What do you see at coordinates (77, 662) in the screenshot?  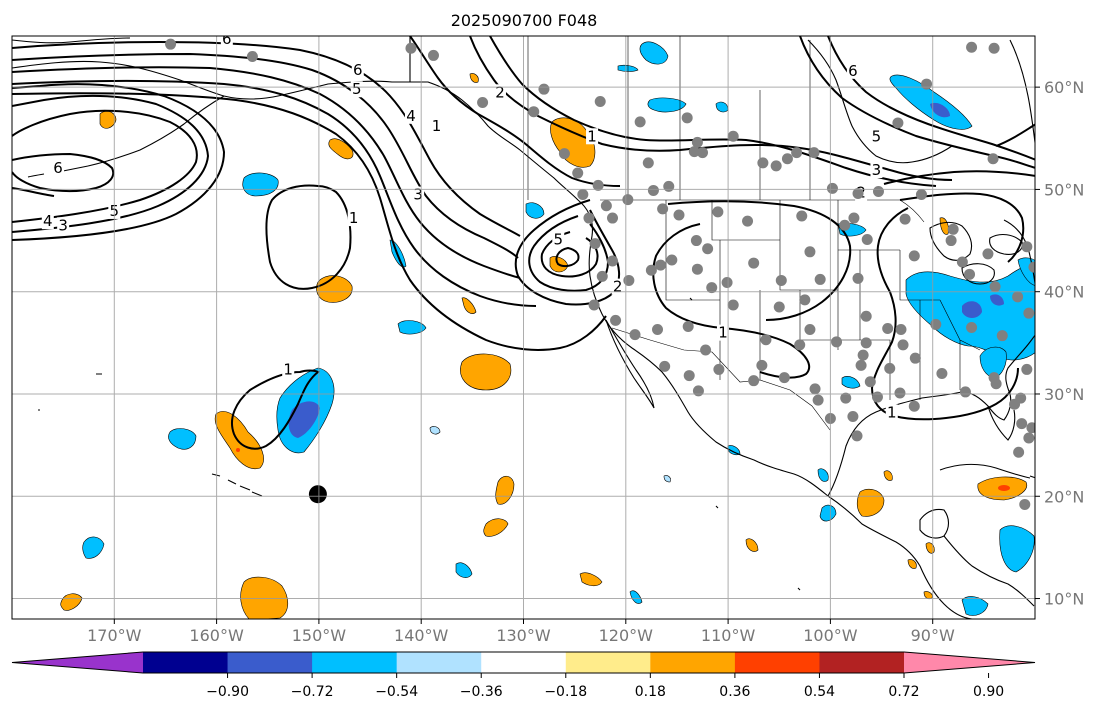 I see `colorbar-lower-extension` at bounding box center [77, 662].